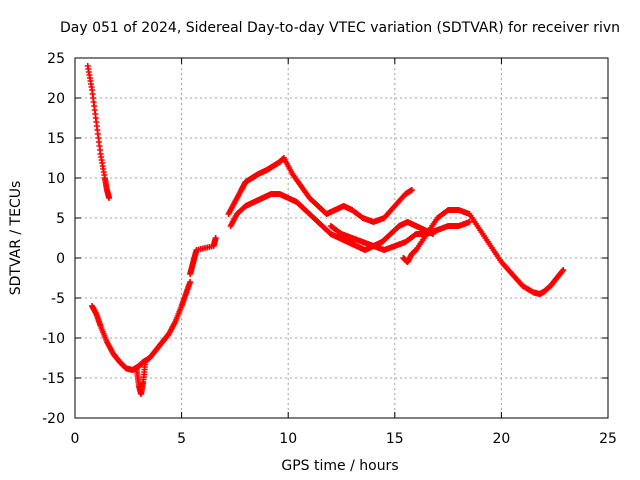 Image resolution: width=640 pixels, height=480 pixels. I want to click on x-tick-label: 10, so click(288, 439).